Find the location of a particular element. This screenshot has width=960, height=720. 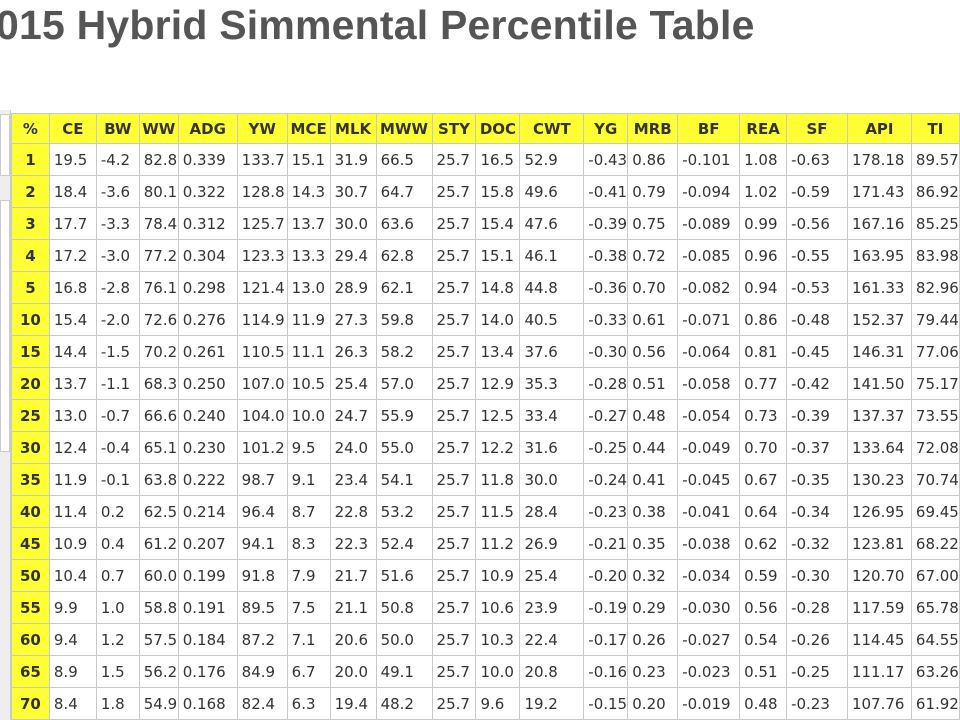

value-cell: 0.184 is located at coordinates (207, 639).